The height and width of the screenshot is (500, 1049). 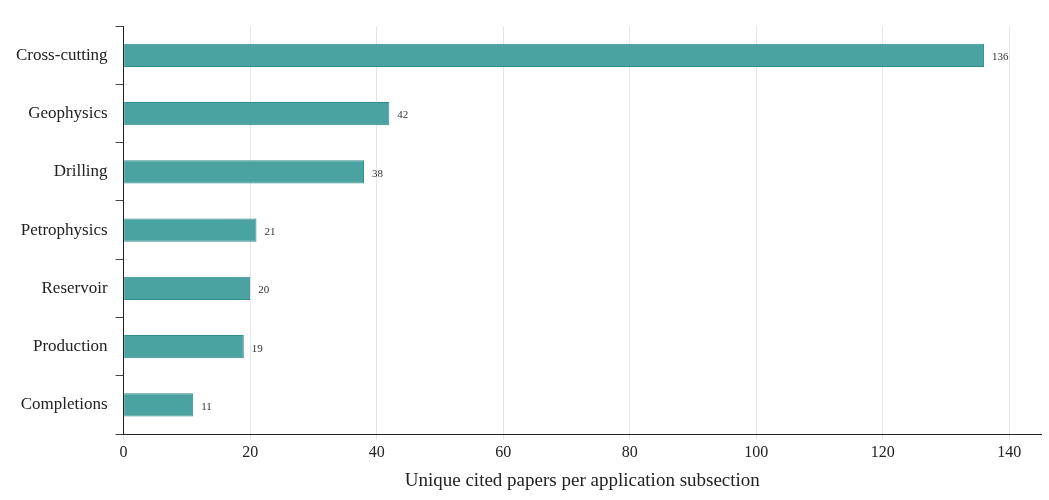 What do you see at coordinates (629, 451) in the screenshot?
I see `x-tick-label: 80` at bounding box center [629, 451].